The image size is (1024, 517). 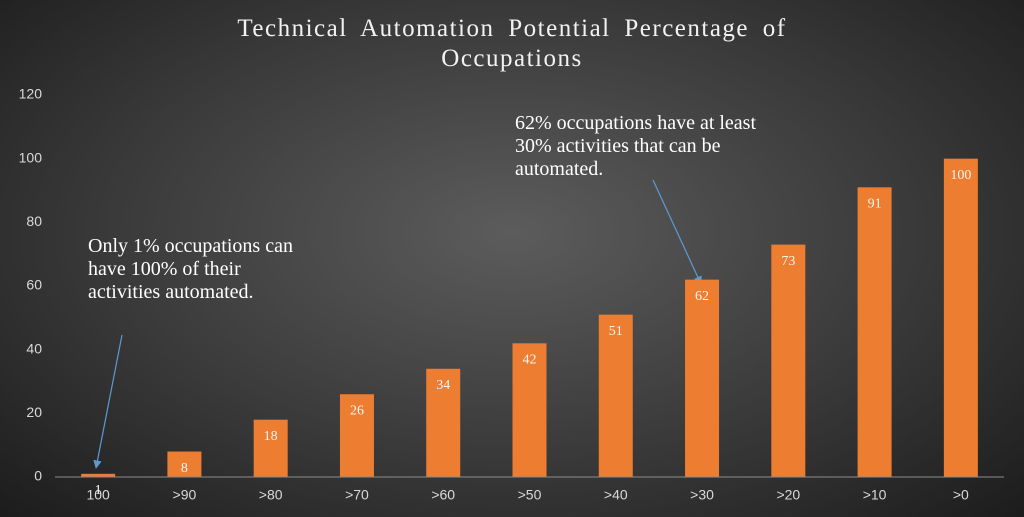 What do you see at coordinates (357, 410) in the screenshot?
I see `data-label: 26` at bounding box center [357, 410].